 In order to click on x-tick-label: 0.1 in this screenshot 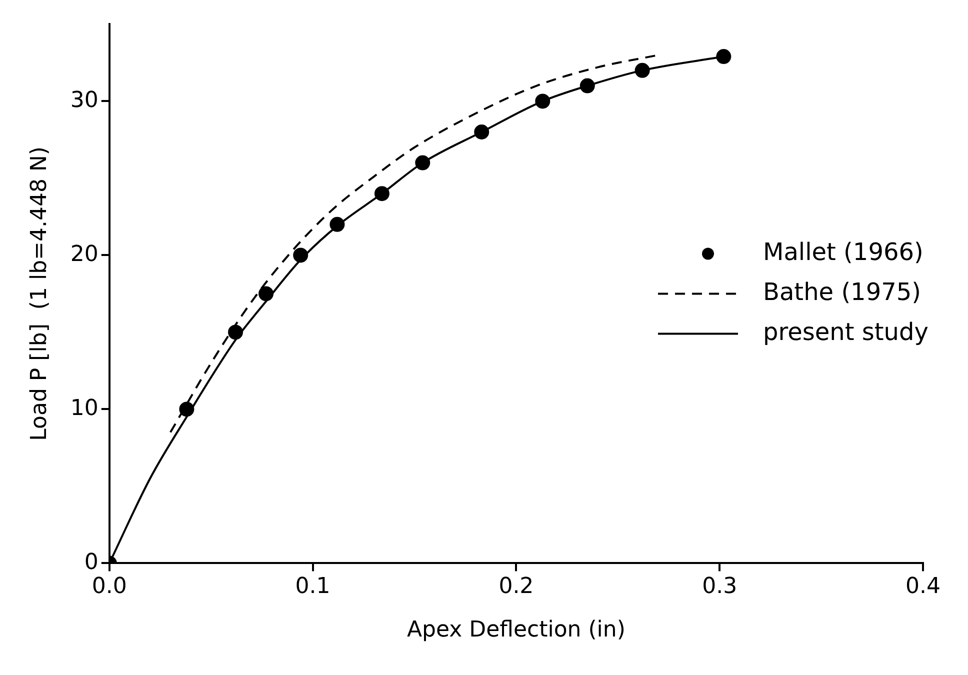, I will do `click(312, 587)`.